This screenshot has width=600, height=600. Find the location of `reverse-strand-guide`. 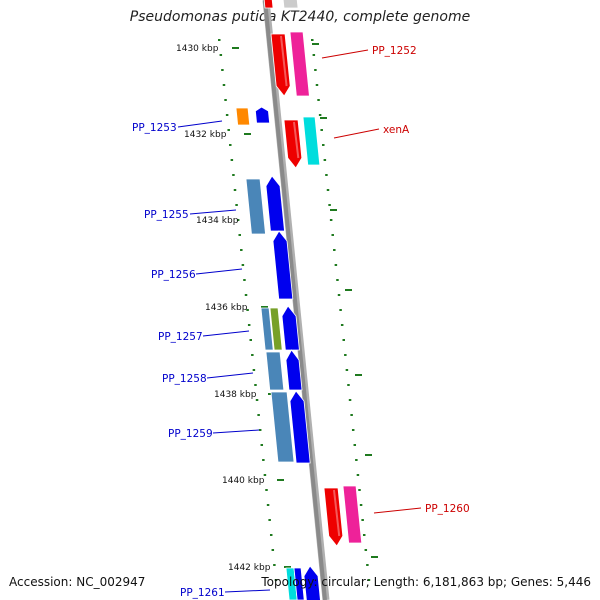

reverse-strand-guide is located at coordinates (248, 310).